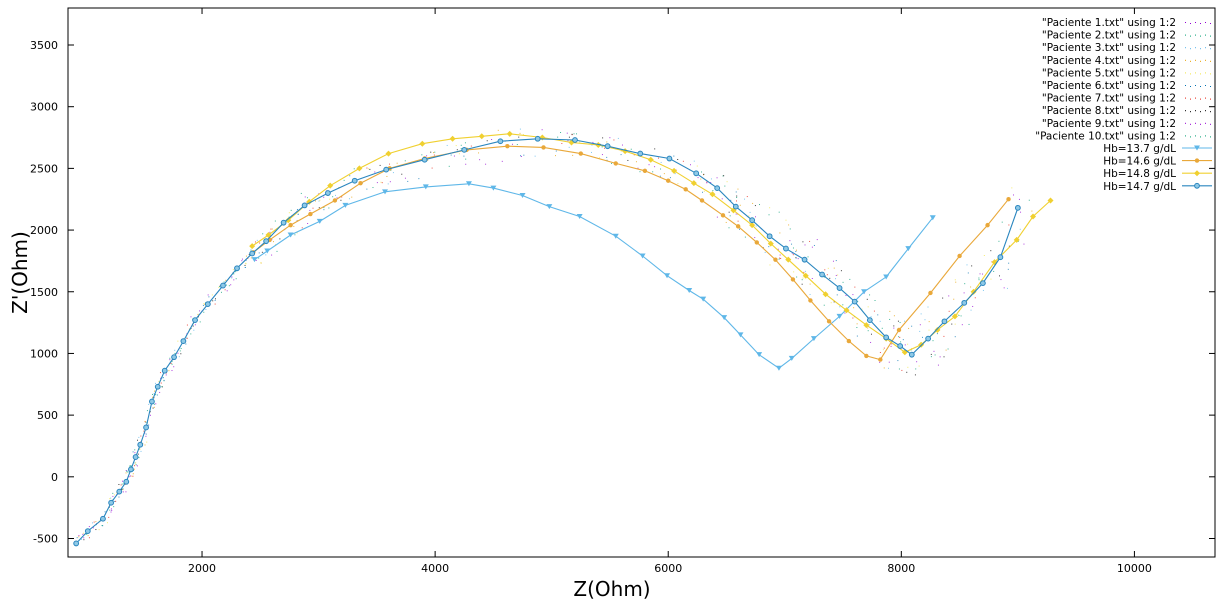  I want to click on legend-label: "Paciente 1.txt" using 1:2, so click(1109, 23).